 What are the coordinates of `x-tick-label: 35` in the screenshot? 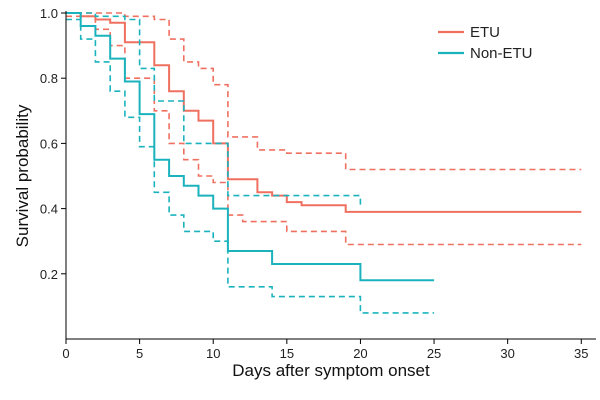 It's located at (581, 353).